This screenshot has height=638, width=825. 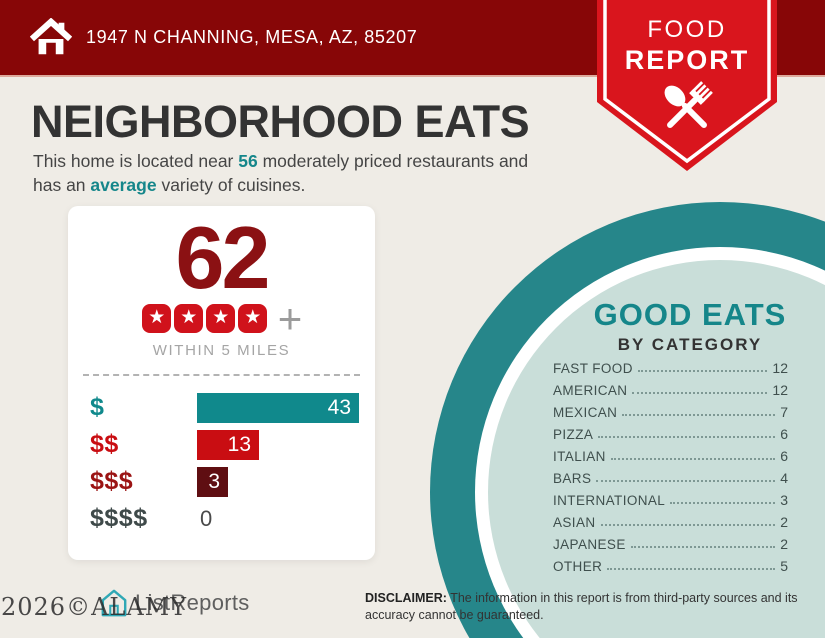 I want to click on category-label: FAST FOOD, so click(x=593, y=368).